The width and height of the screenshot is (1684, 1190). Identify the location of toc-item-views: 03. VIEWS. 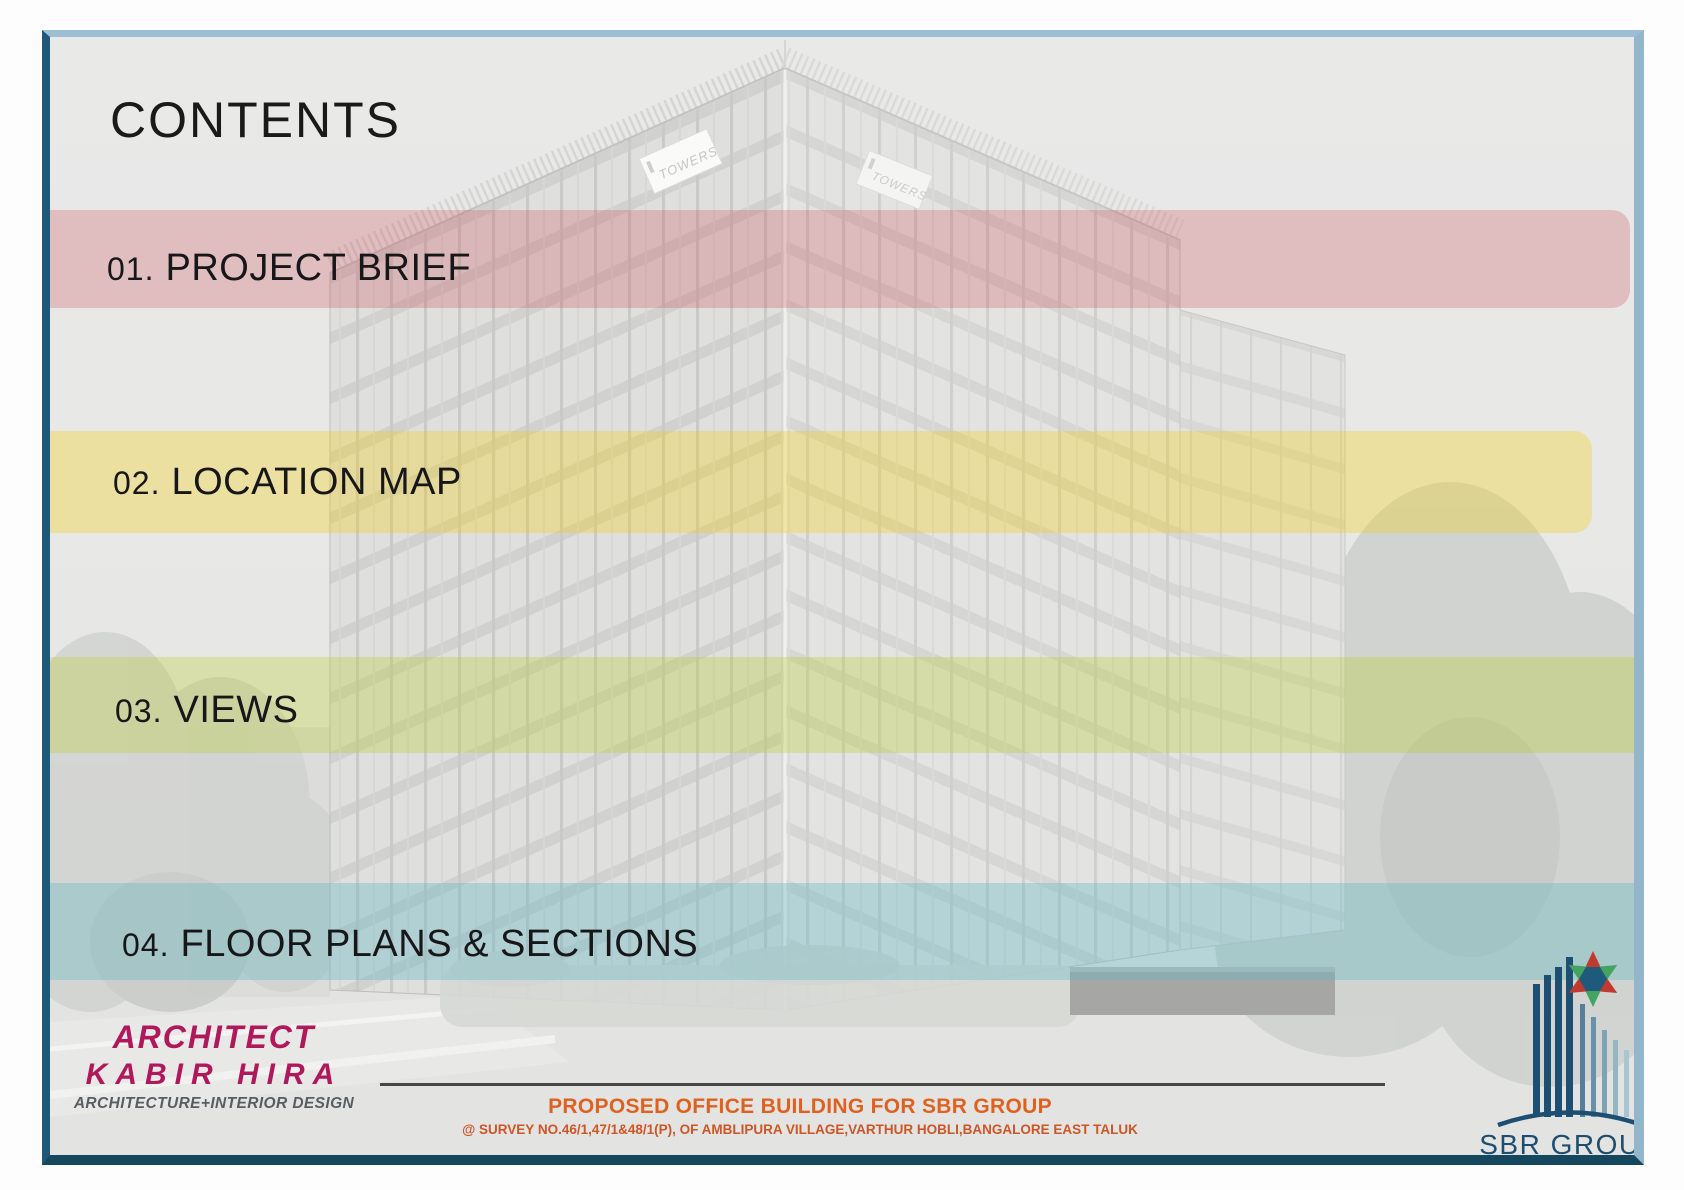
(842, 705).